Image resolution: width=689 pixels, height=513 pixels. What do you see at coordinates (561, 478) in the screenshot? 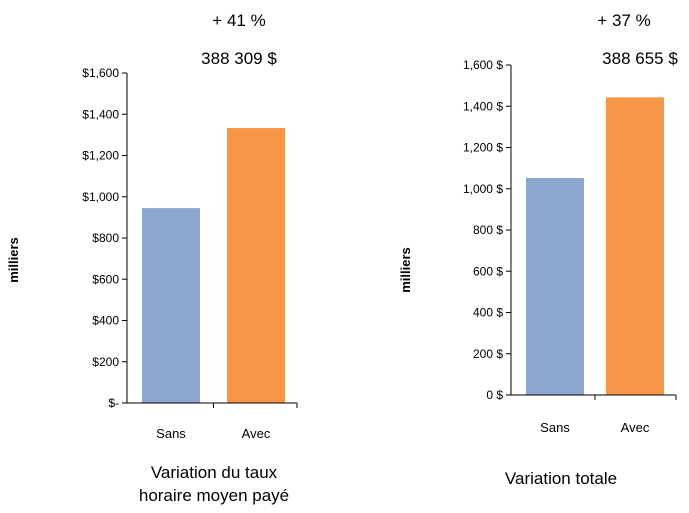
I see `chart2-caption-line: Variation totale` at bounding box center [561, 478].